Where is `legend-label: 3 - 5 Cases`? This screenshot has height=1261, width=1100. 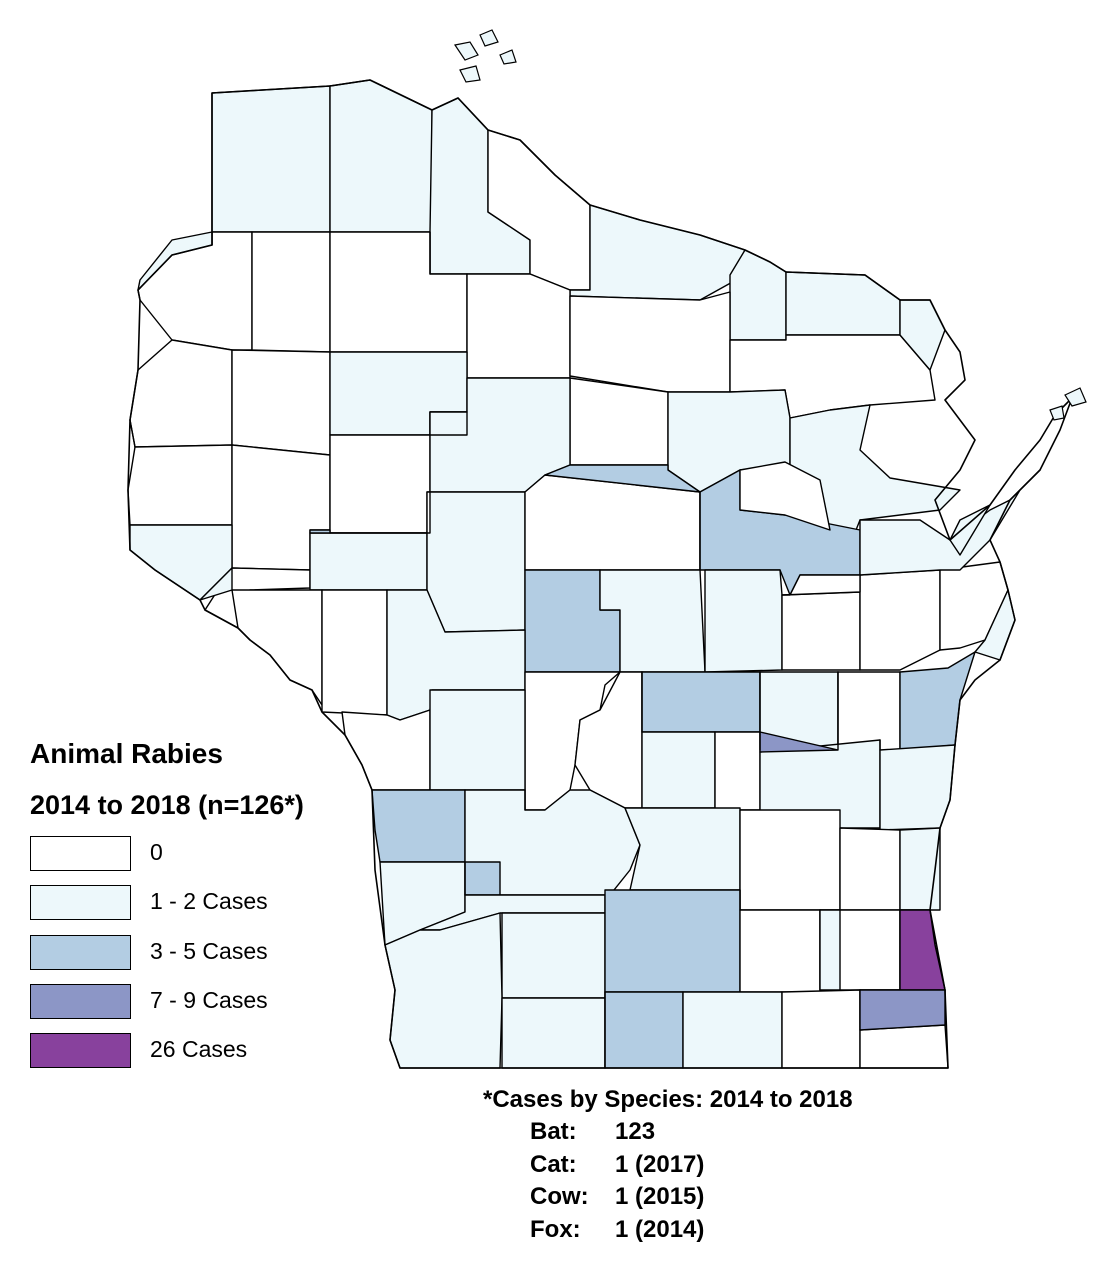
legend-label: 3 - 5 Cases is located at coordinates (209, 950).